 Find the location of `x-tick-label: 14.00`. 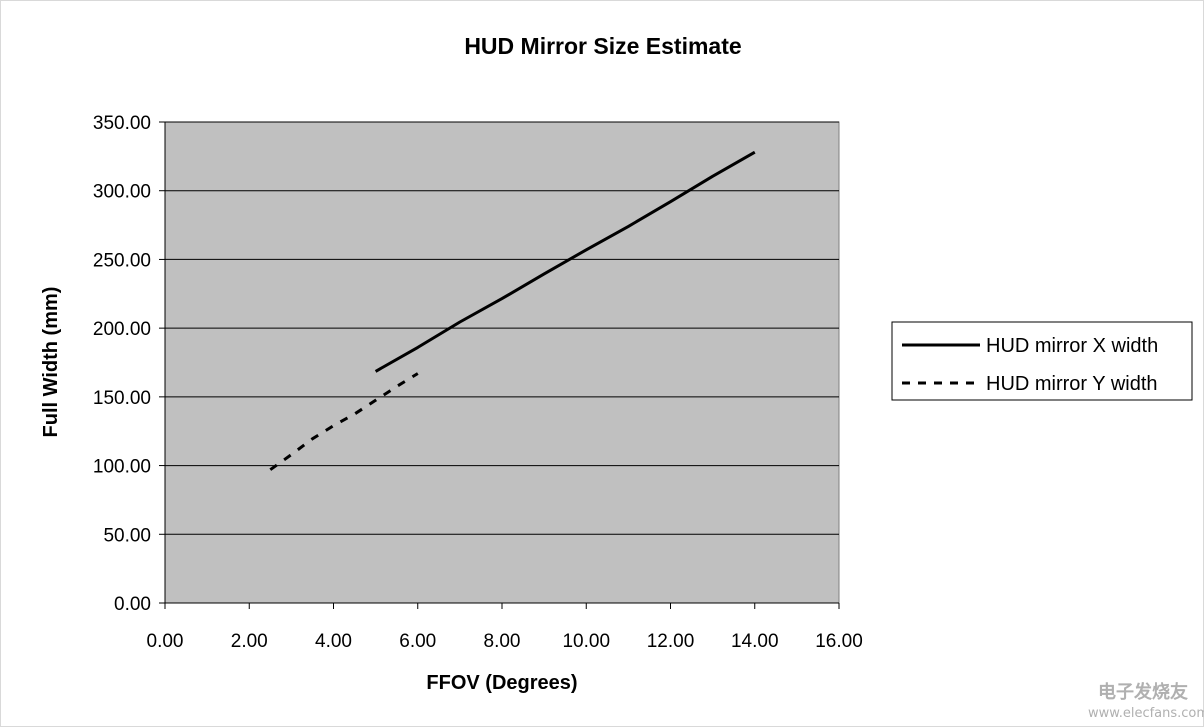

x-tick-label: 14.00 is located at coordinates (755, 641).